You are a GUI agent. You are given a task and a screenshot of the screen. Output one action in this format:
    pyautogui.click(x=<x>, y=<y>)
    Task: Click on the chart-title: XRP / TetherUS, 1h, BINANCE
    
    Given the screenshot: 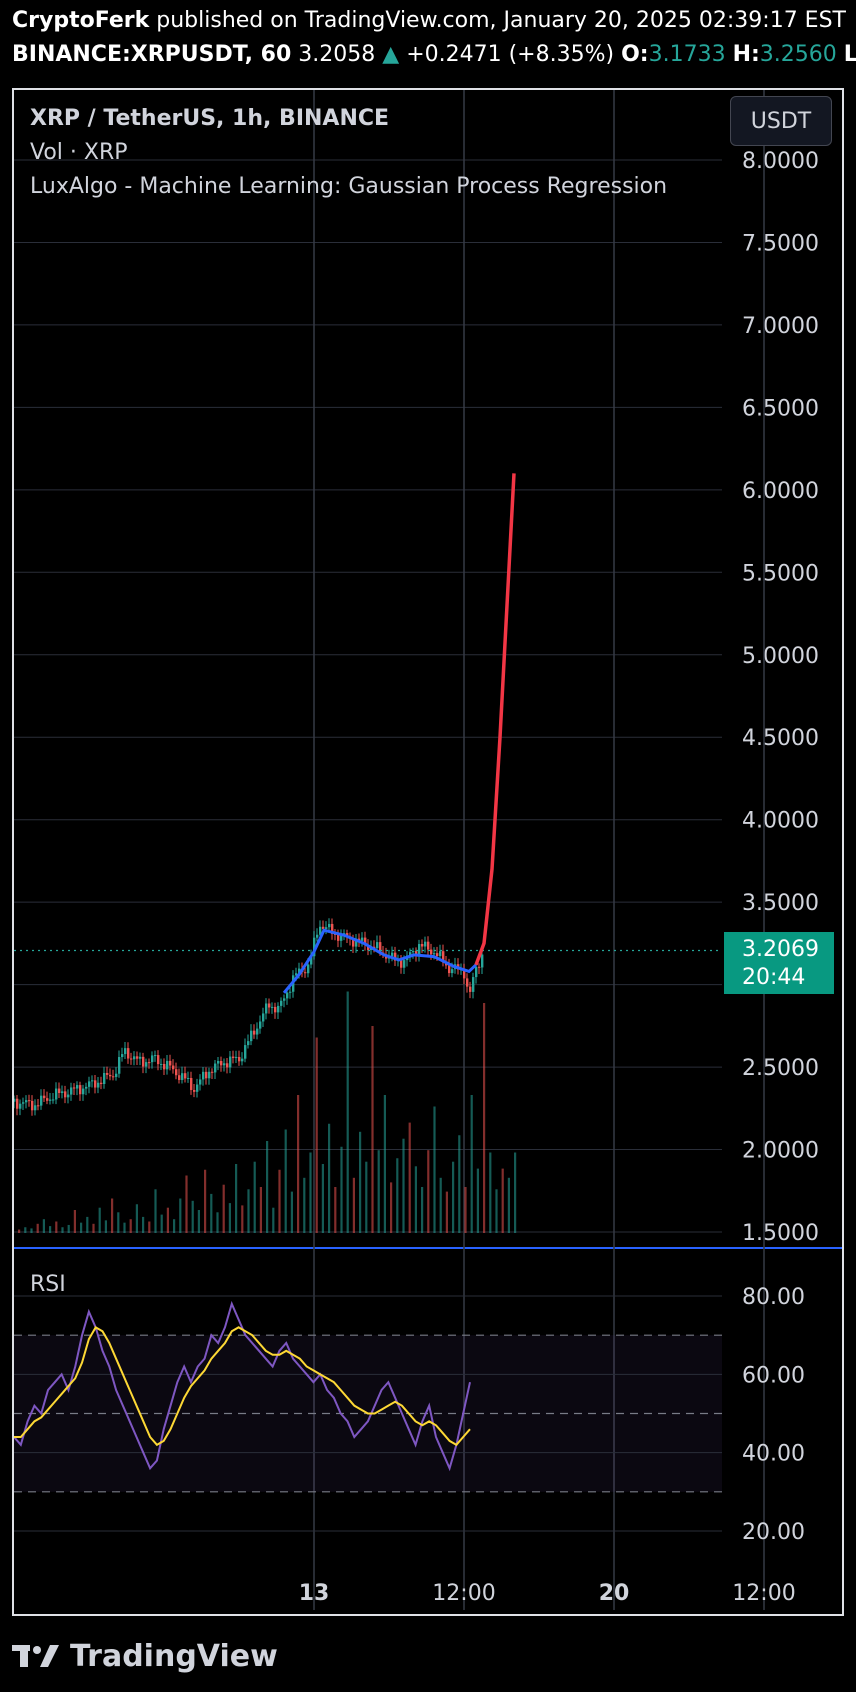 What is the action you would take?
    pyautogui.click(x=210, y=118)
    